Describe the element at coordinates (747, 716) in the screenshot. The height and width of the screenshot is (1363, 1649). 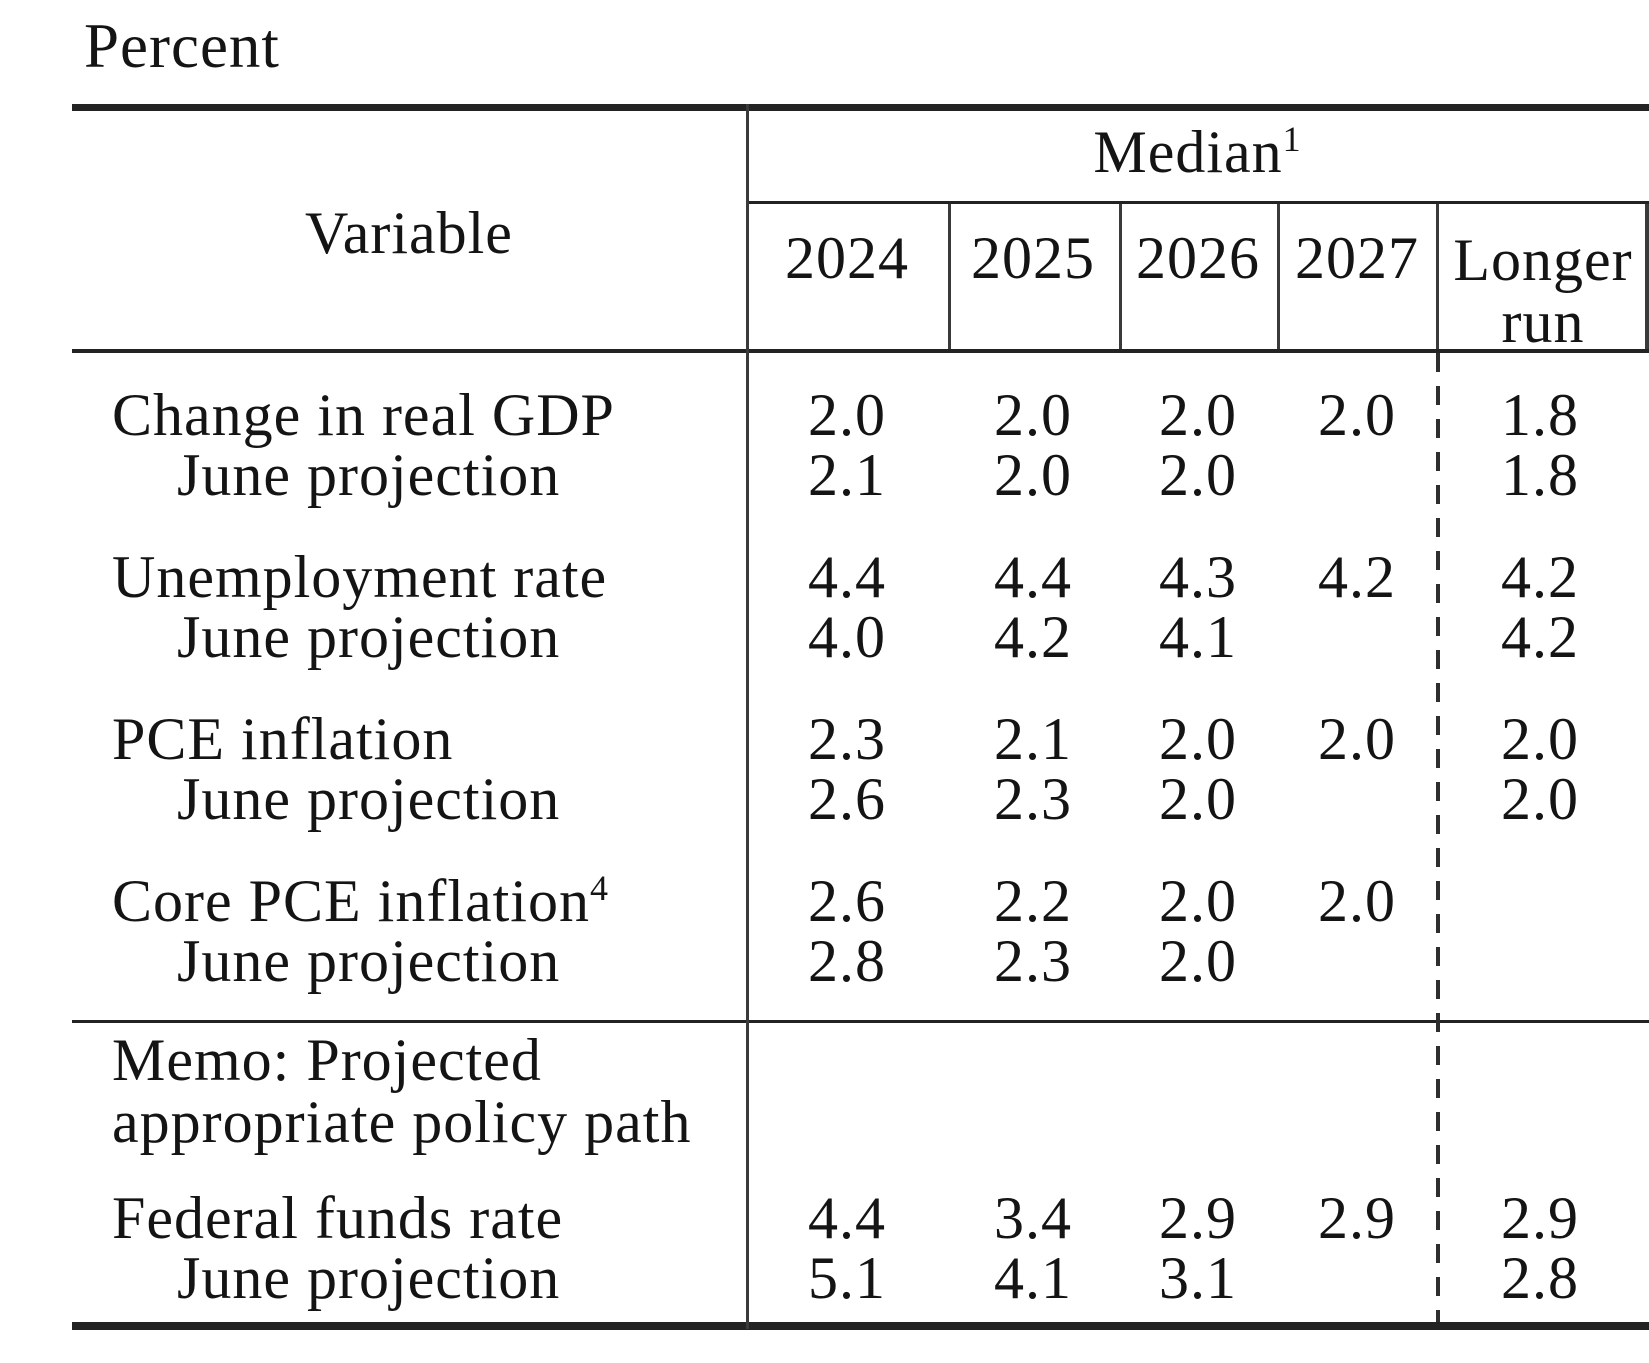
I see `variable-column-divider` at that location.